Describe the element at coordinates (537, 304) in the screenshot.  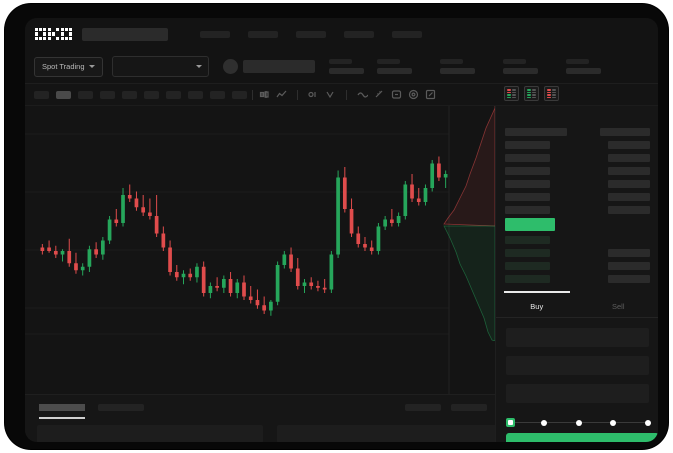
I see `tab-buy: Buy` at that location.